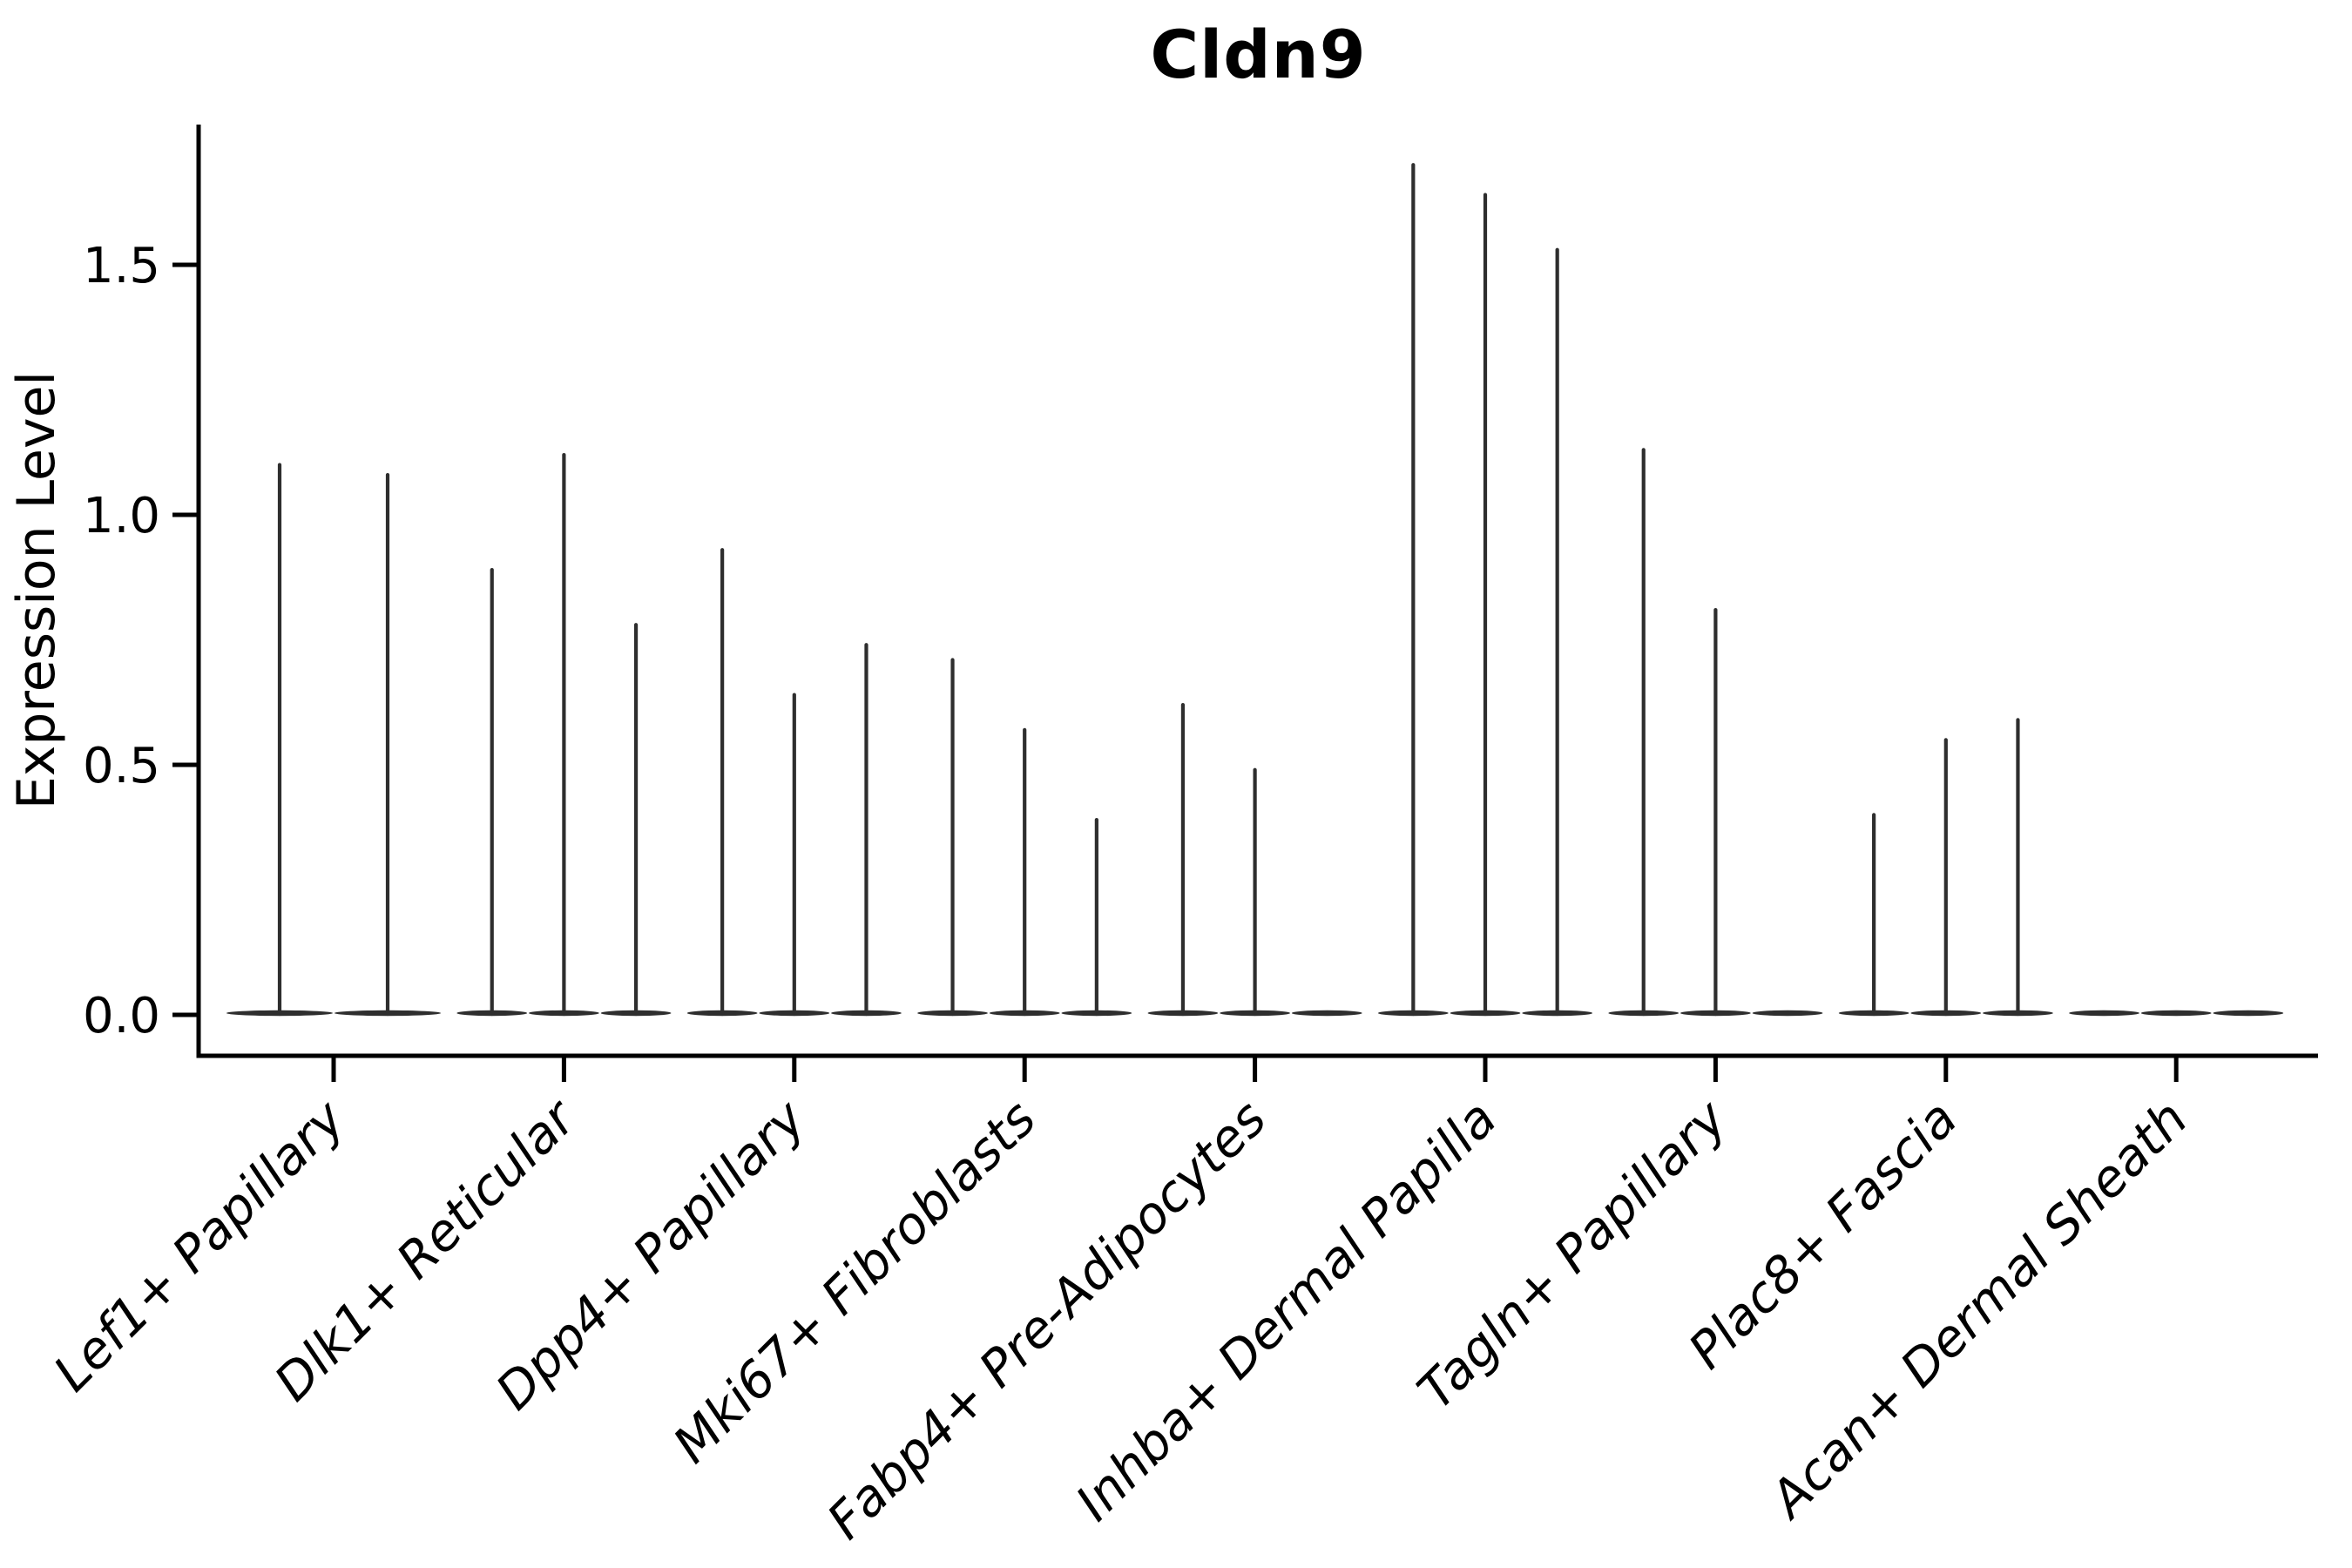  Describe the element at coordinates (36, 590) in the screenshot. I see `y-axis-label: Expression Level` at that location.